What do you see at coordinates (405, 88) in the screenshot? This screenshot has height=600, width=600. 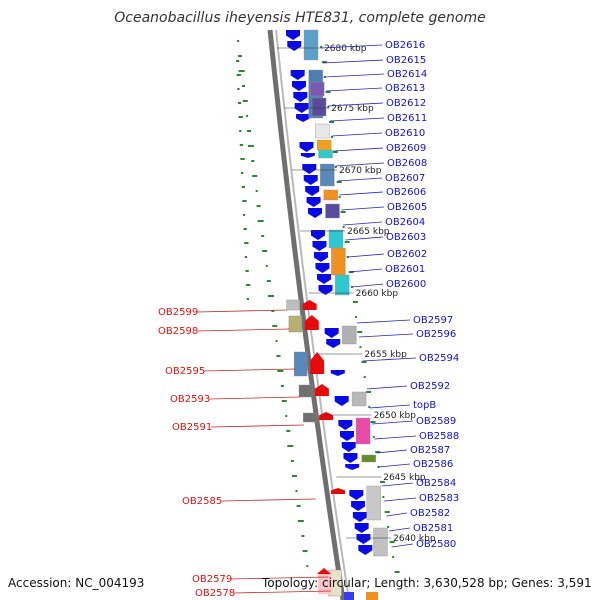 I see `gene-label: OB2613` at bounding box center [405, 88].